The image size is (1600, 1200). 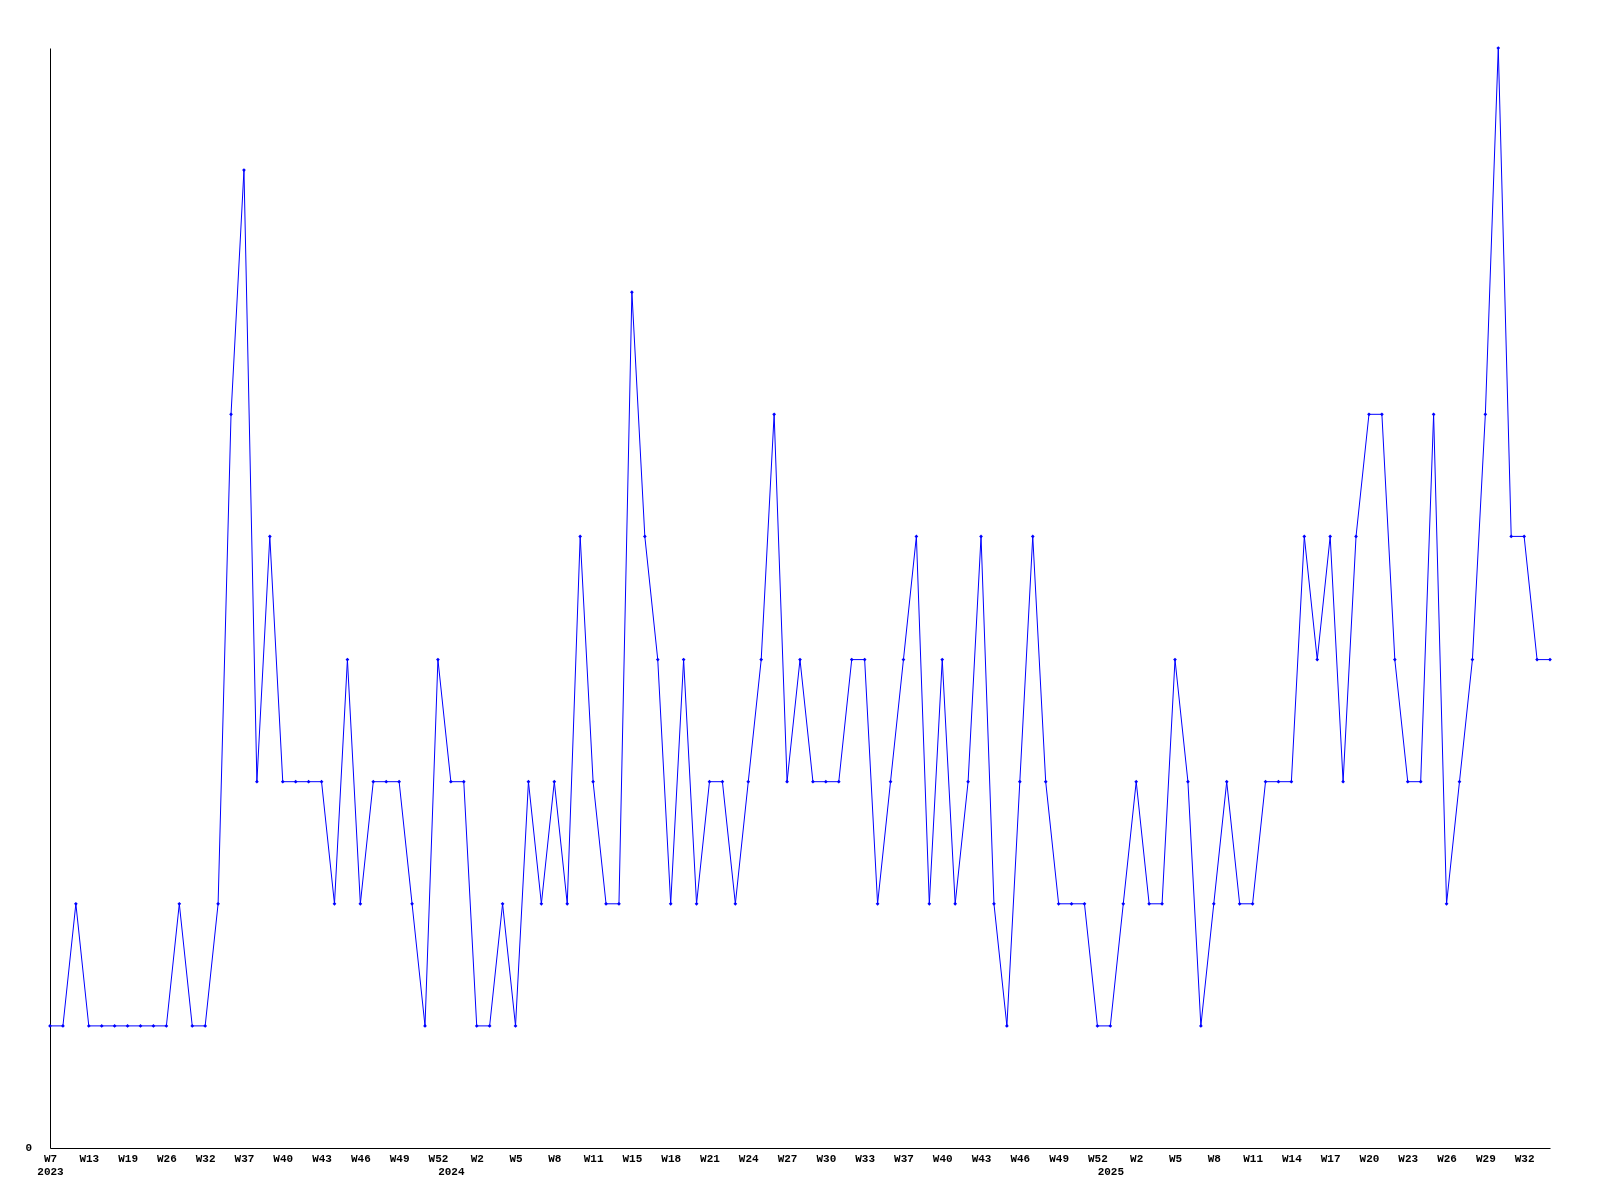 I want to click on x-tick-label: W29, so click(x=1485, y=1158).